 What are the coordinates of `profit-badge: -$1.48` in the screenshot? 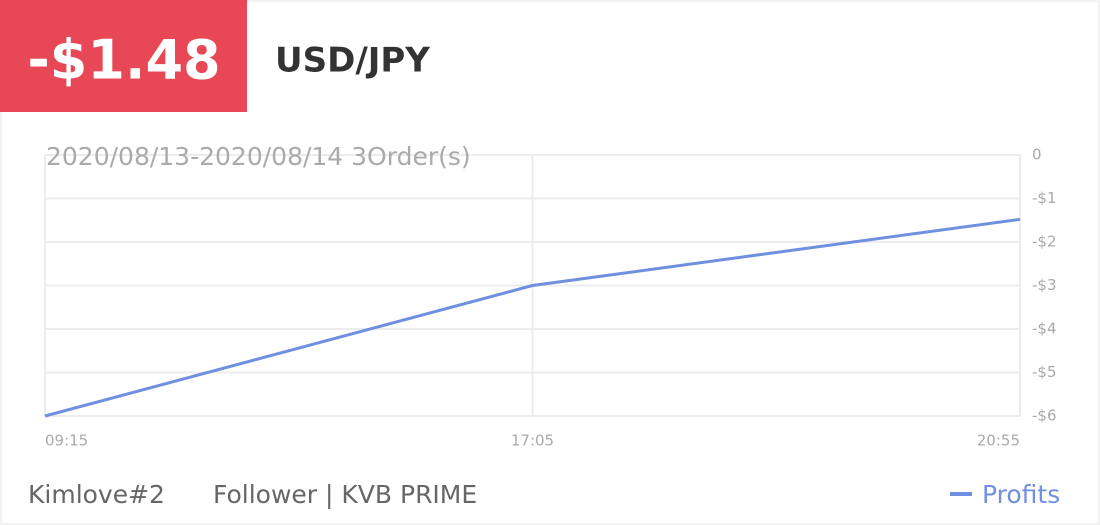 It's located at (123, 60).